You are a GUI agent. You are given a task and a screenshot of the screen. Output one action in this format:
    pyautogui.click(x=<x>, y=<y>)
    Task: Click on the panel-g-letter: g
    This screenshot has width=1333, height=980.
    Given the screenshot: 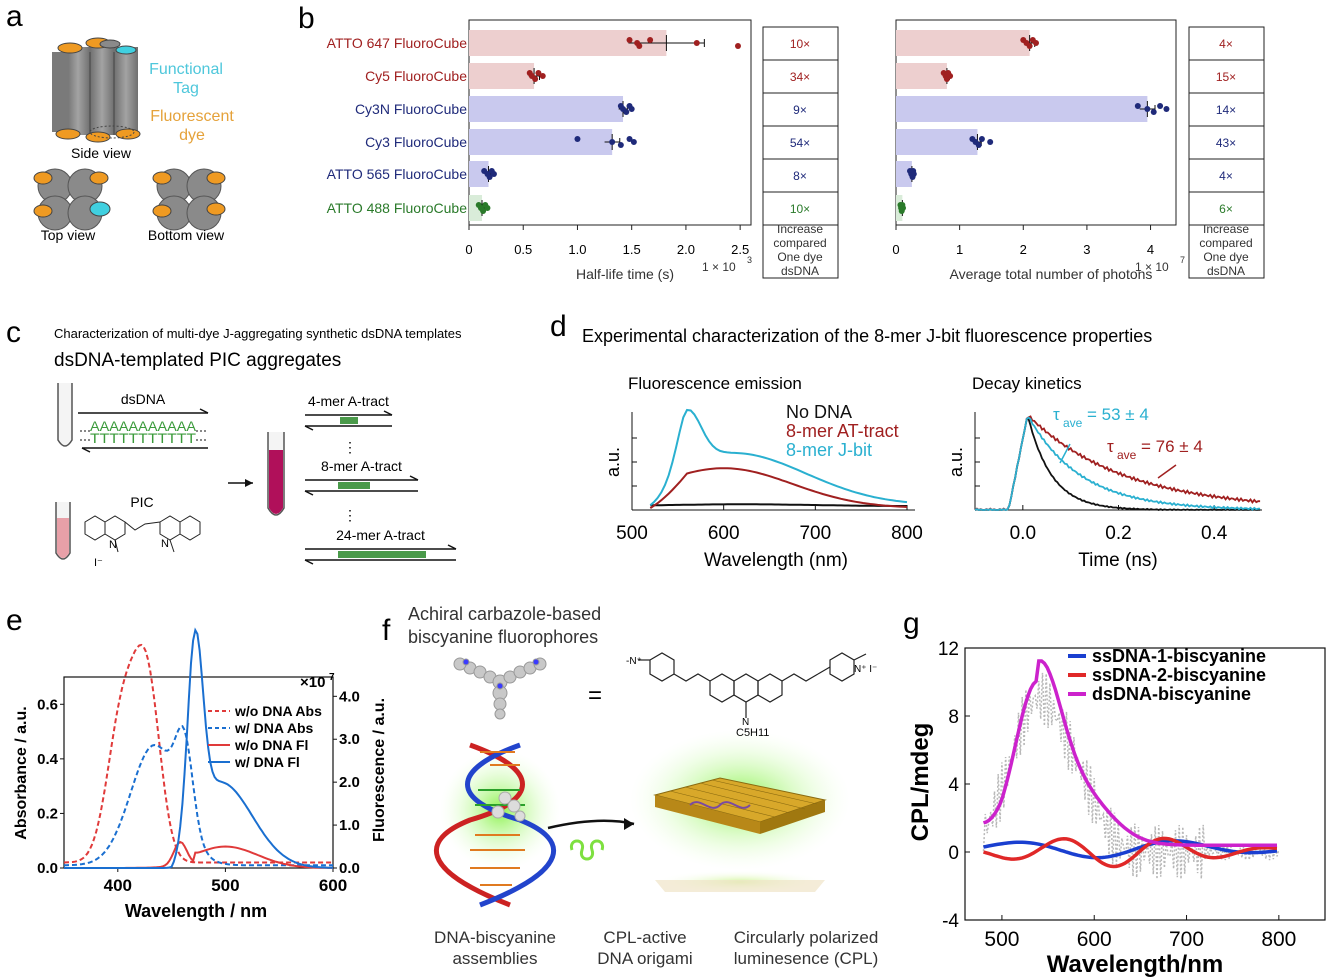 What is the action you would take?
    pyautogui.click(x=911, y=623)
    